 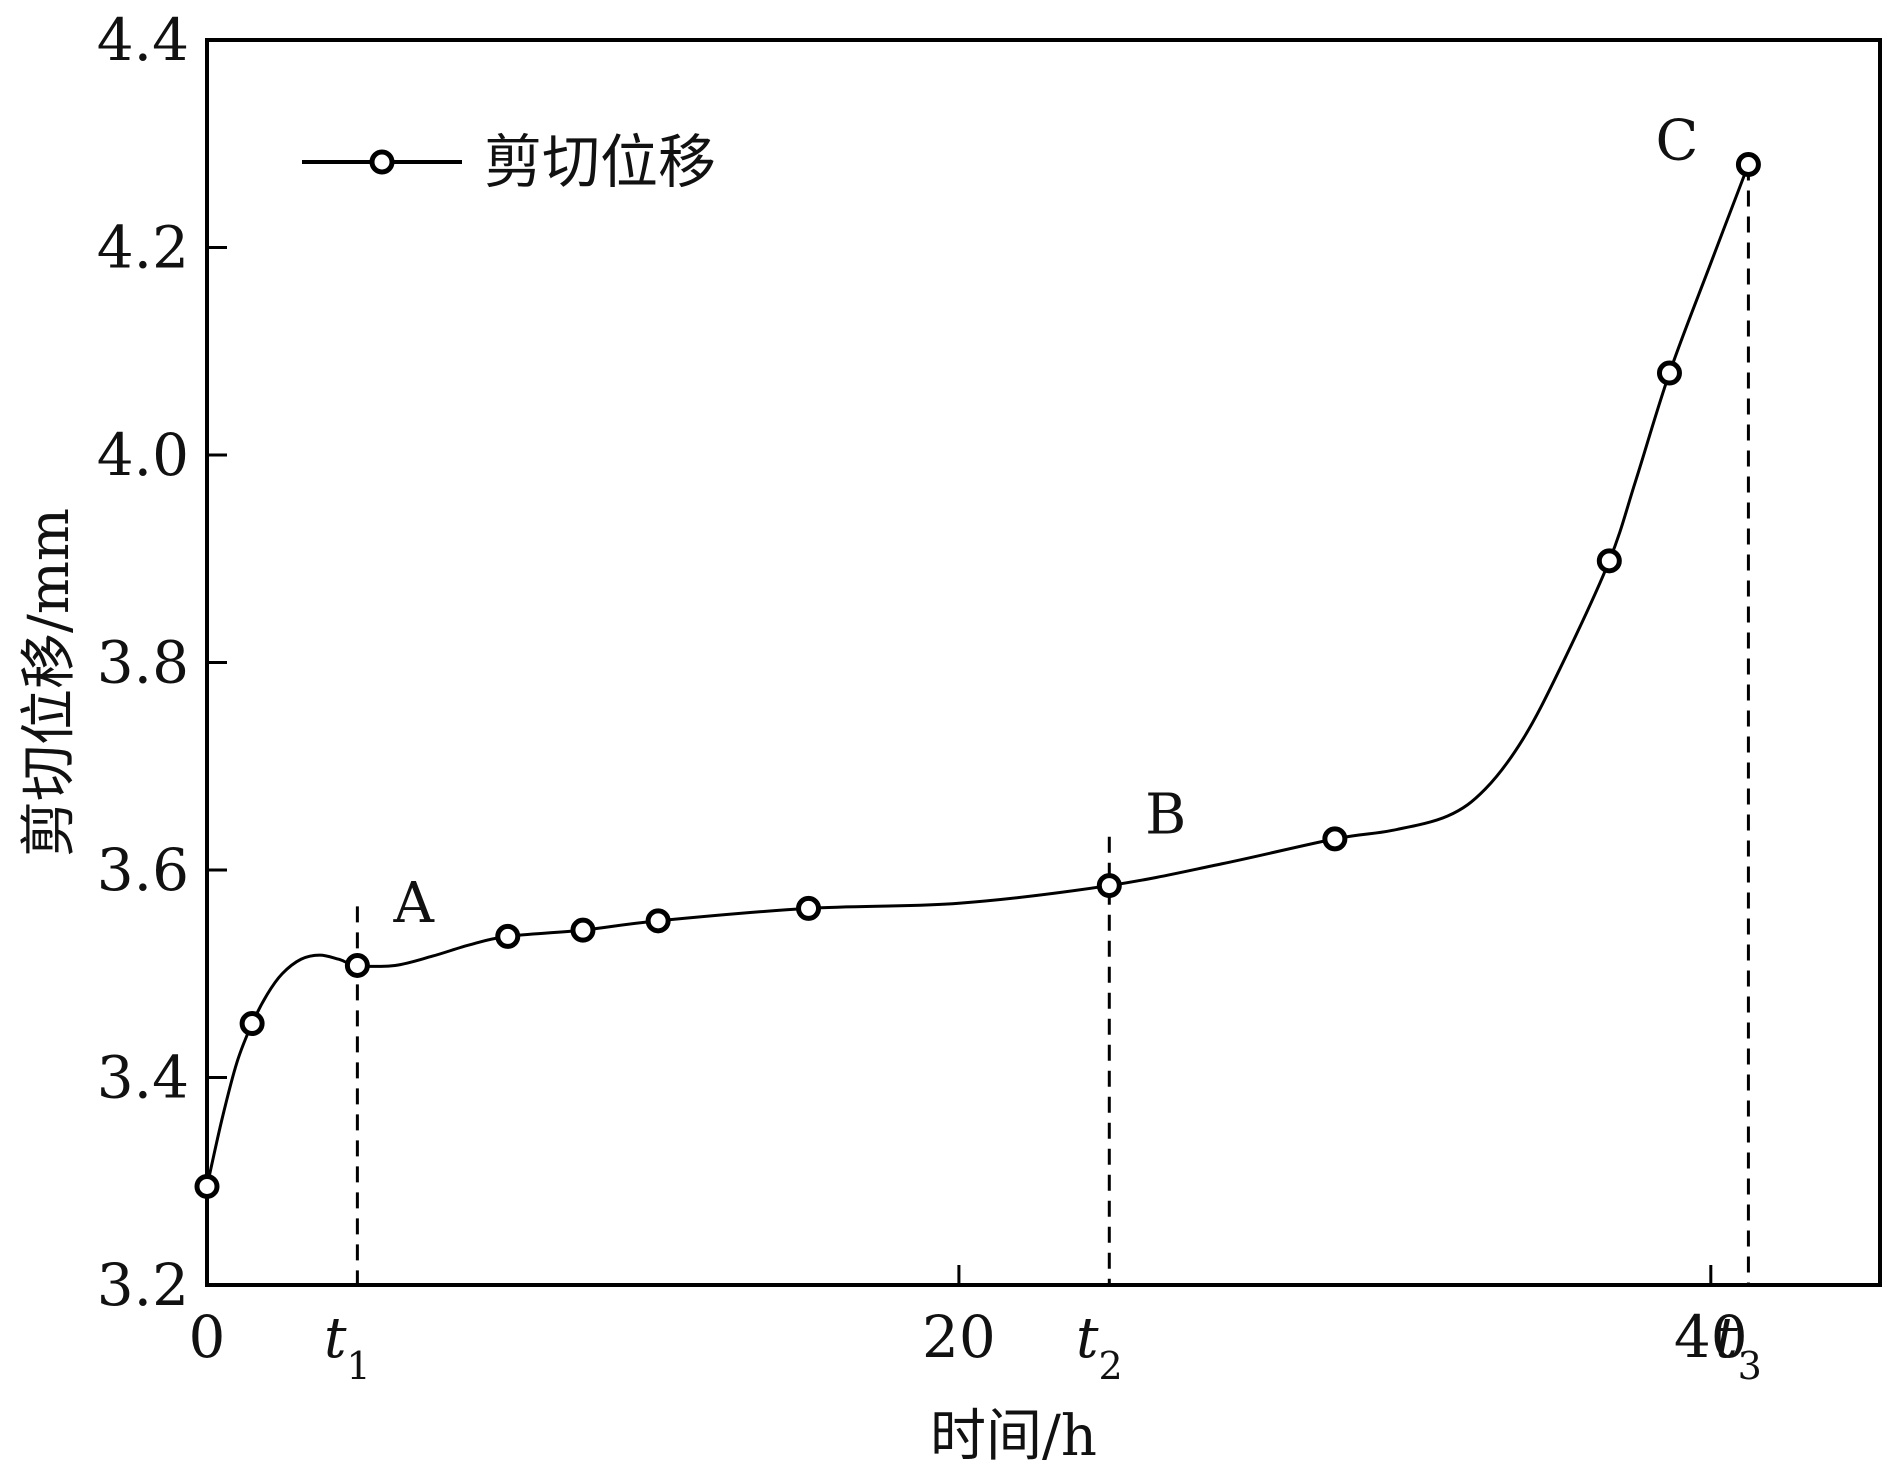 I want to click on y-tick-label: 4.4, so click(x=143, y=40).